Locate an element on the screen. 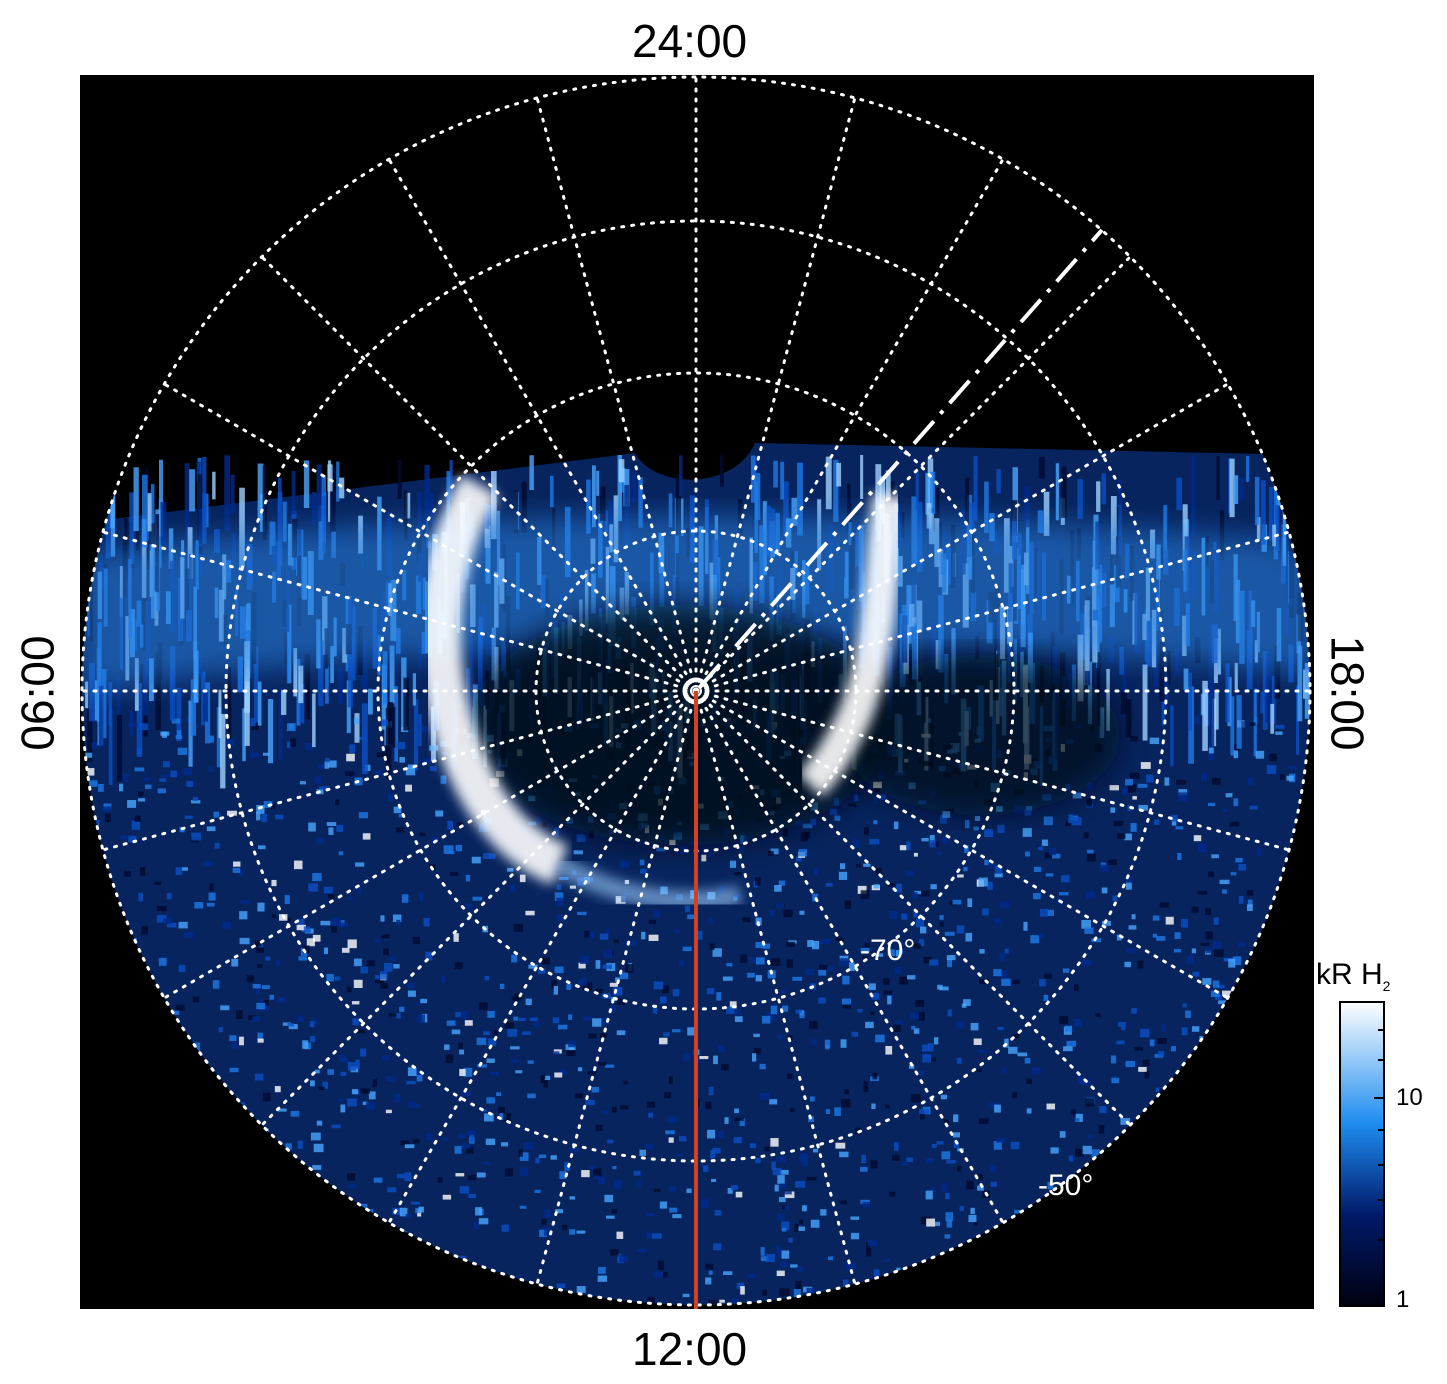  lat-label-70: -70° is located at coordinates (887, 950).